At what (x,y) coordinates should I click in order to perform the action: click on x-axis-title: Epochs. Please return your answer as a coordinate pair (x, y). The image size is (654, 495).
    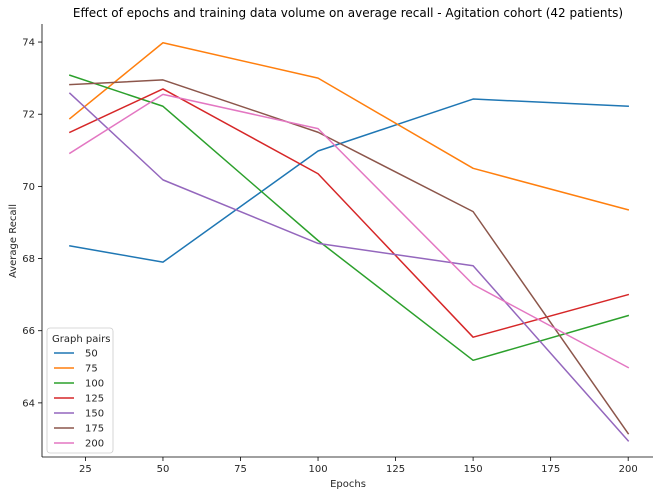
    Looking at the image, I should click on (348, 484).